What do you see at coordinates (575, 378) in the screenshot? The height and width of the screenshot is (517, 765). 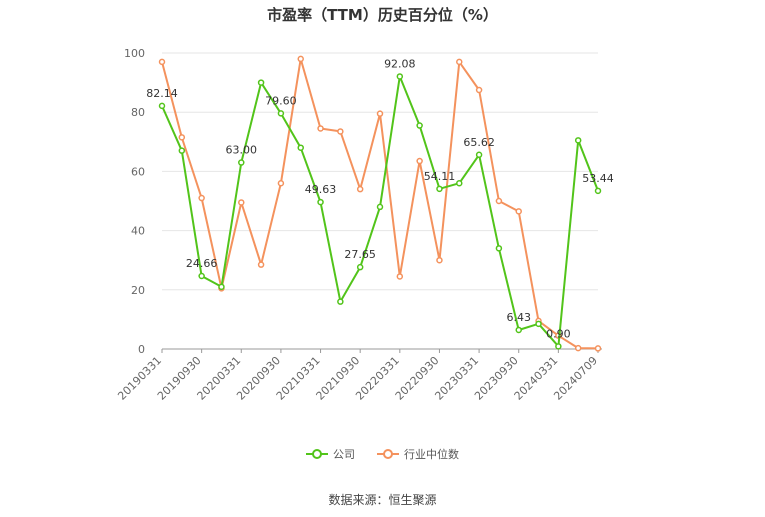 I see `x-tick-label-20240709: 20240709` at bounding box center [575, 378].